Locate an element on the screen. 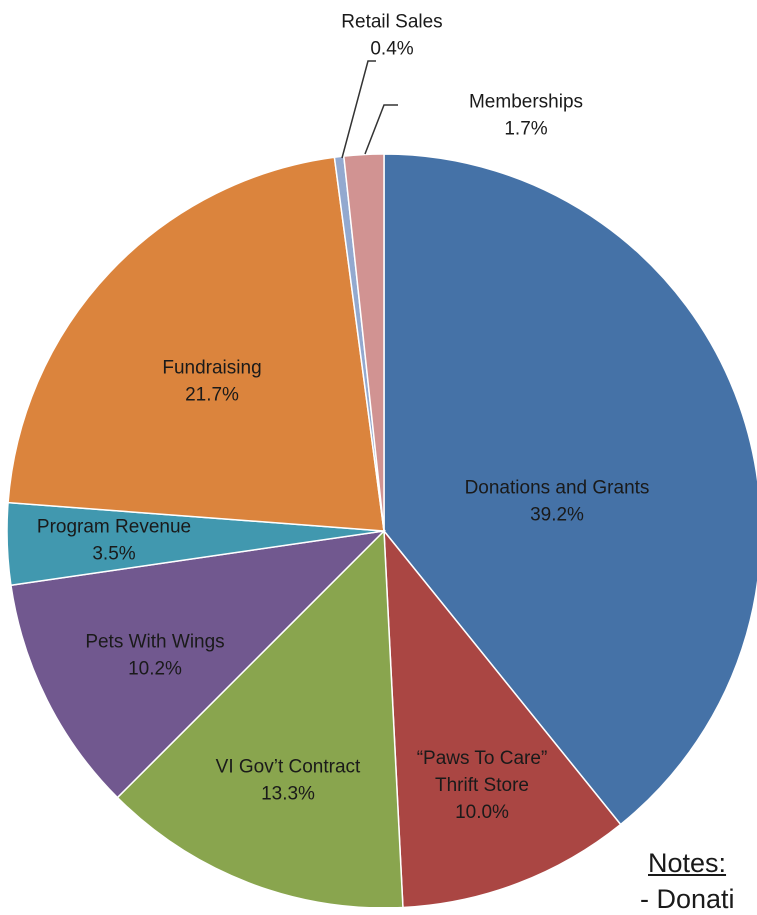 This screenshot has width=757, height=915. slice-label-2: “Paws To Care” Thrift Store 10.0% is located at coordinates (482, 785).